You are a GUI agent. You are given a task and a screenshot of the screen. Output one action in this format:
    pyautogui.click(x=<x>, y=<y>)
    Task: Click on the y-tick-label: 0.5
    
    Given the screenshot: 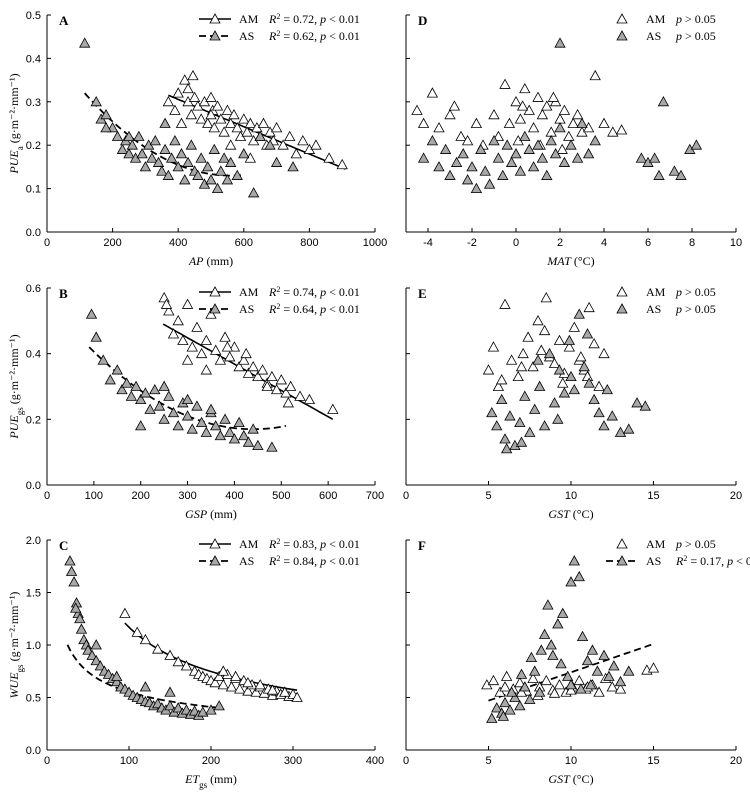 What is the action you would take?
    pyautogui.click(x=33, y=699)
    